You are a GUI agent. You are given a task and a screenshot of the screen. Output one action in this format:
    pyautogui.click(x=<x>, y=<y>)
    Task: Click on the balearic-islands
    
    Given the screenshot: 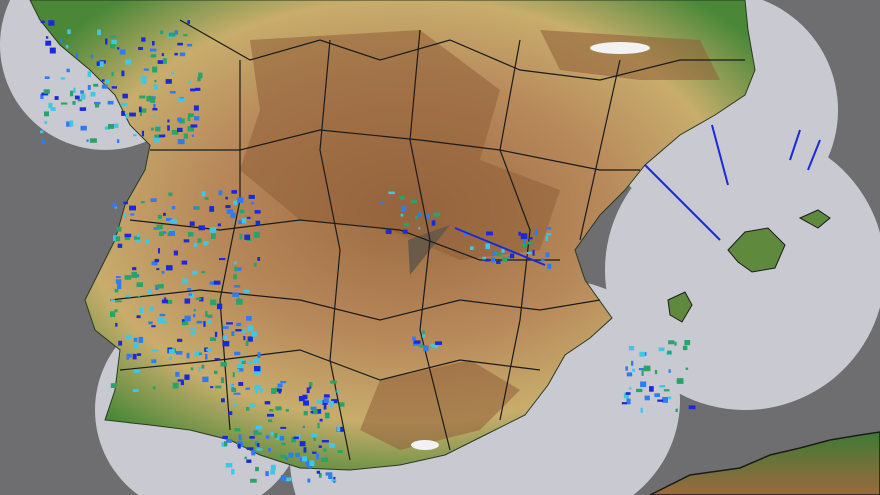 What is the action you would take?
    pyautogui.click(x=749, y=266)
    